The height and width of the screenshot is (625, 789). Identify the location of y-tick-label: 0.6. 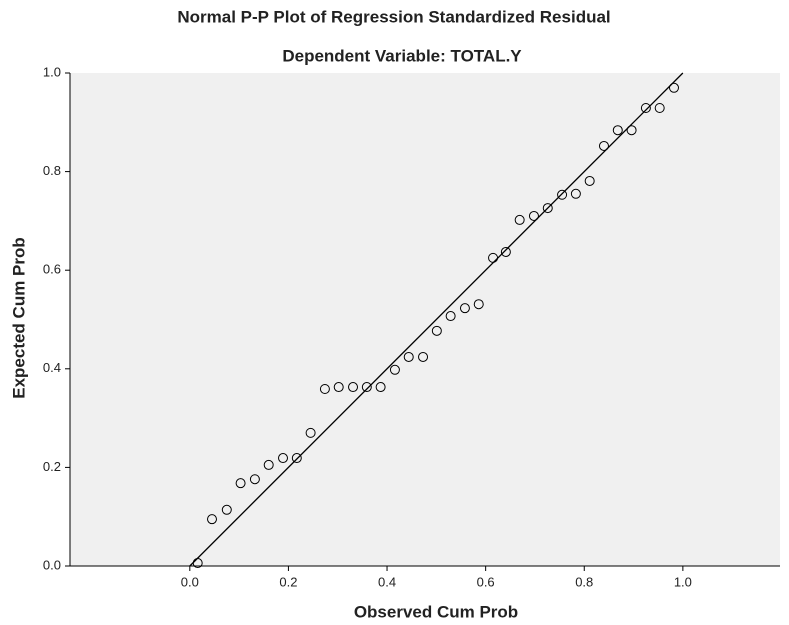
(52, 269).